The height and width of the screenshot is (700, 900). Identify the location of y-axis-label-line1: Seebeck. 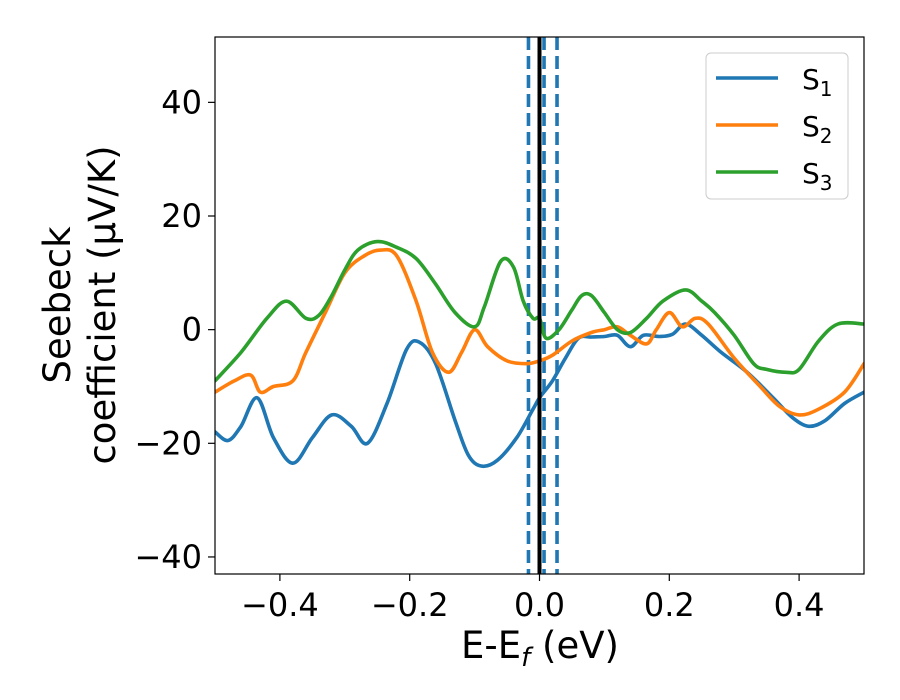
(57, 305).